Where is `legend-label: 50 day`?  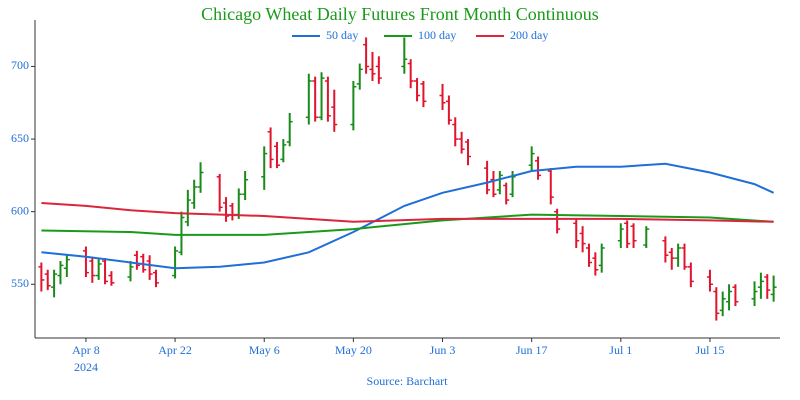
legend-label: 50 day is located at coordinates (342, 35).